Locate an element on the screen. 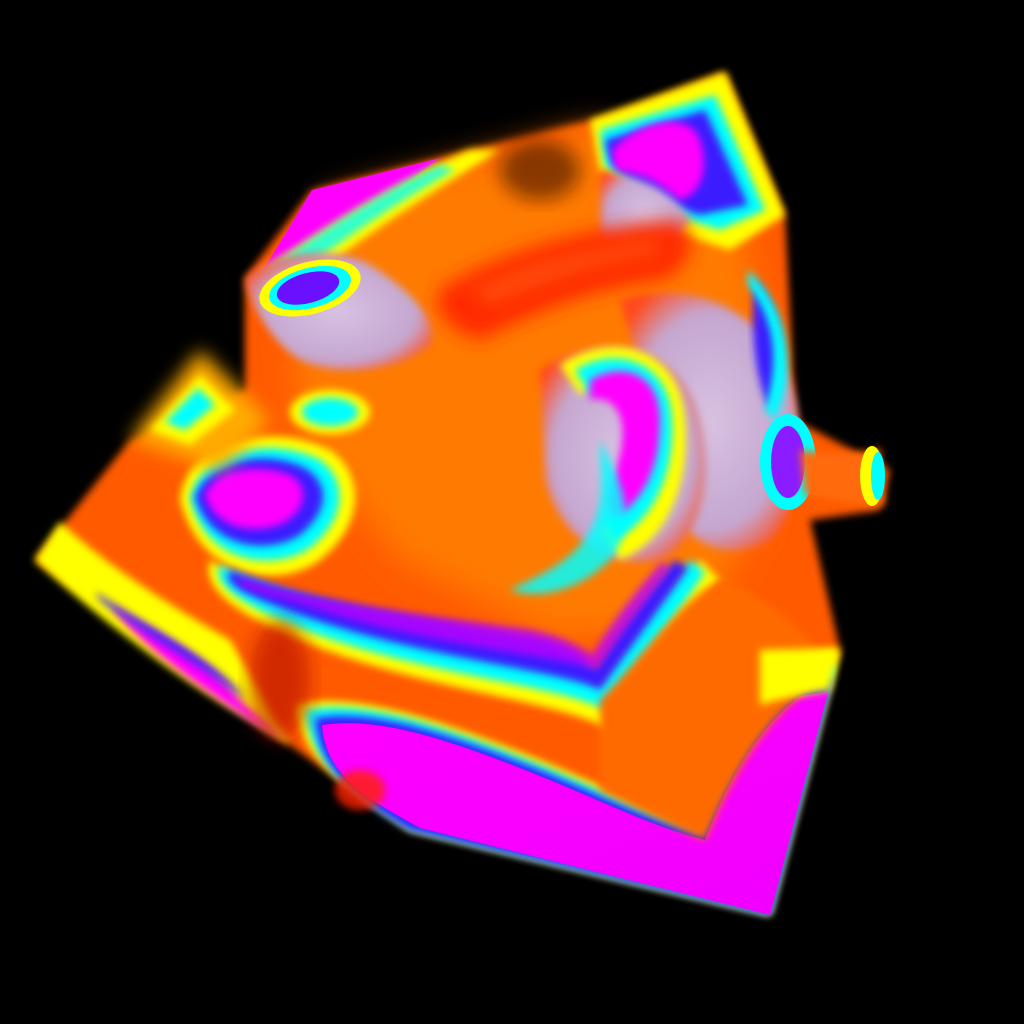 The width and height of the screenshot is (1024, 1024). spout-end-cyan is located at coordinates (878, 476).